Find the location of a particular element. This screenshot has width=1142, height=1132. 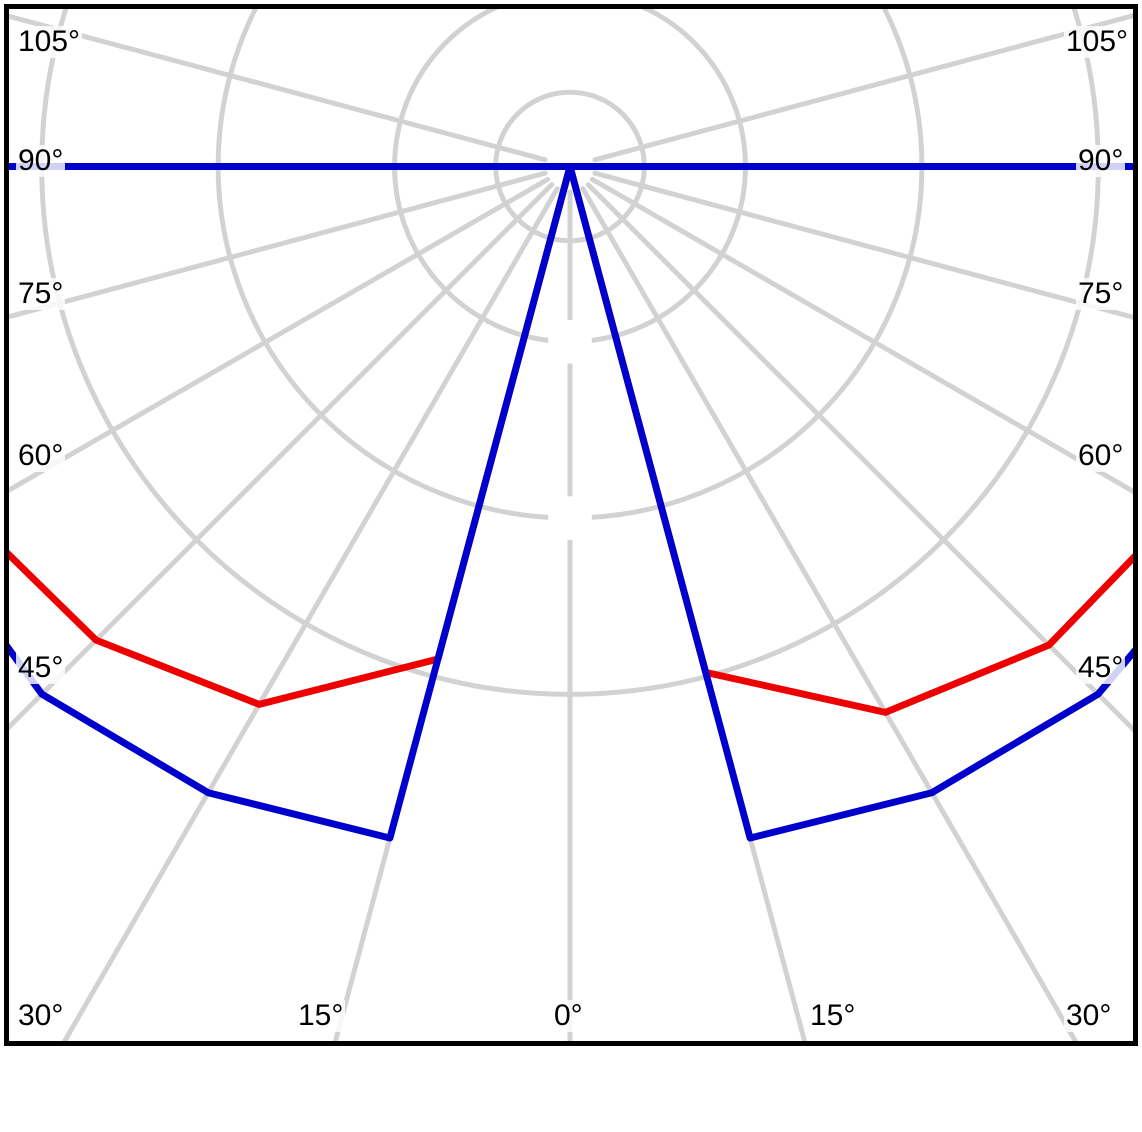

grid-ray--60deg is located at coordinates (280, 334).